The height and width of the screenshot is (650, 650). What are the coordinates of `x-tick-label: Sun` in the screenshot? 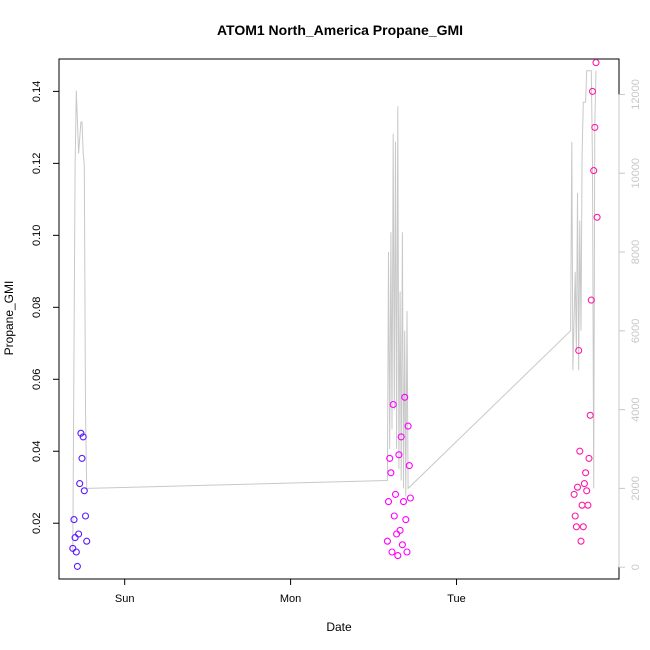 It's located at (125, 599).